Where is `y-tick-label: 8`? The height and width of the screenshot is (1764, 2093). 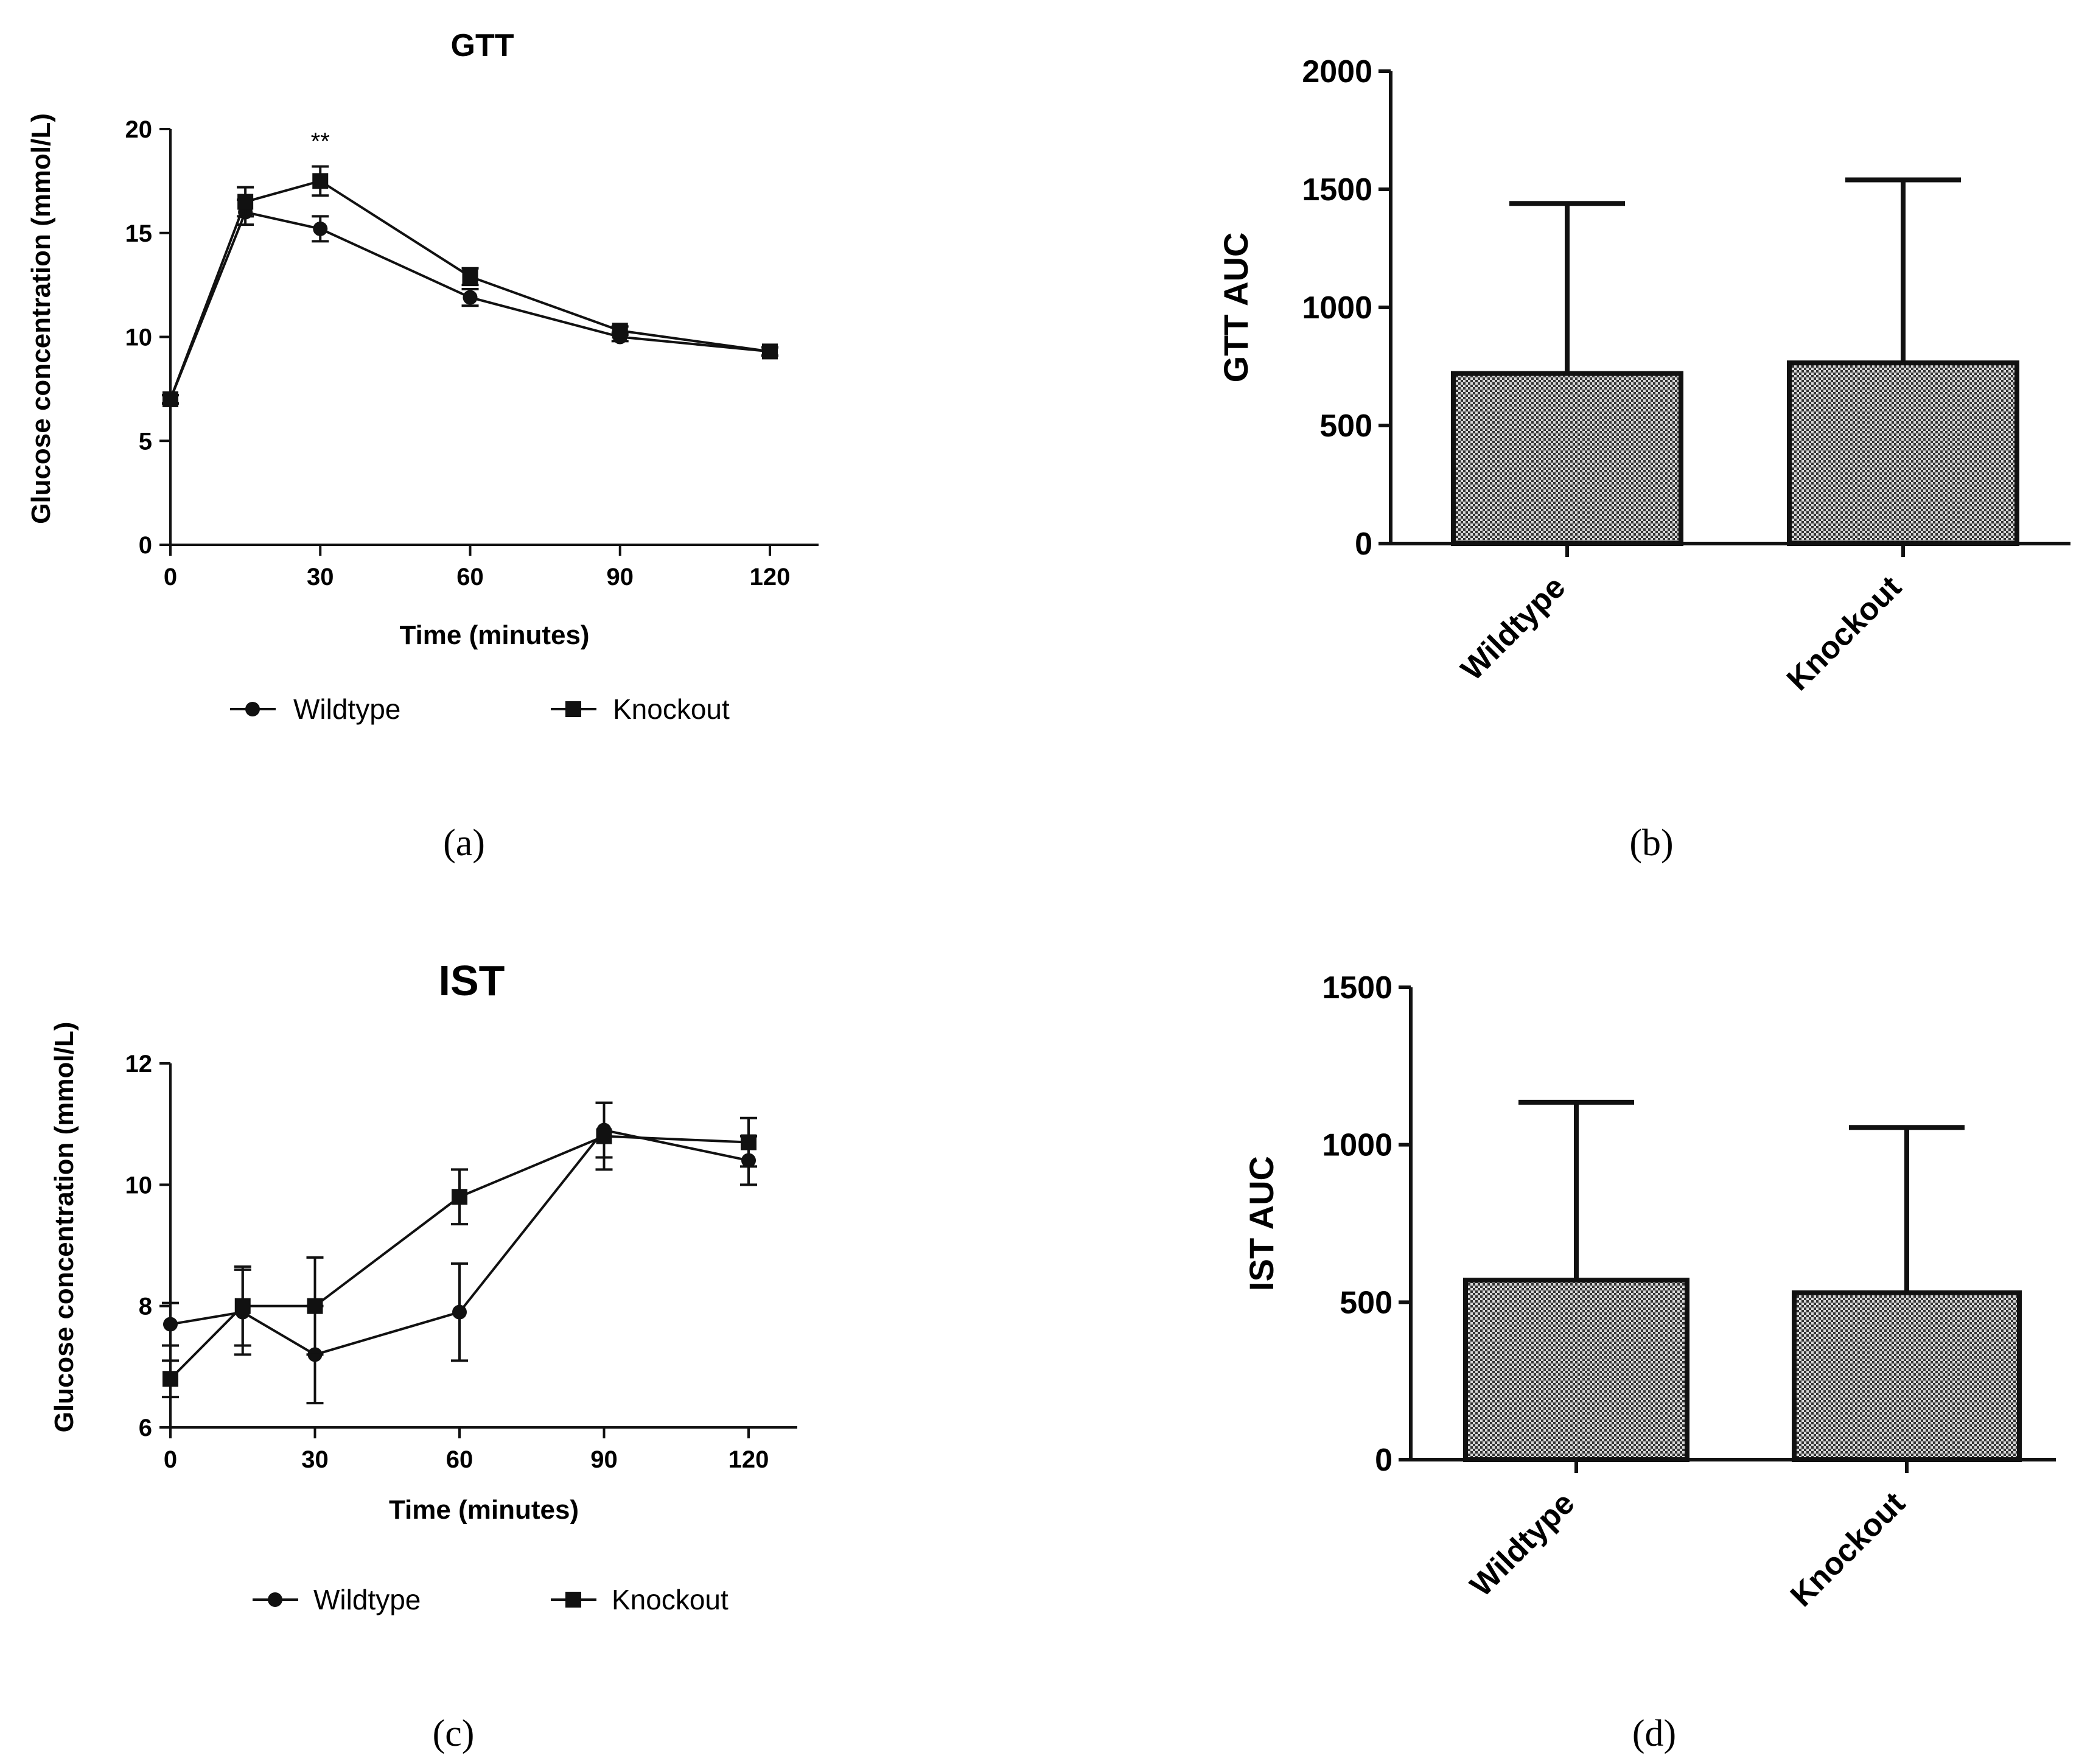
y-tick-label: 8 is located at coordinates (145, 1306).